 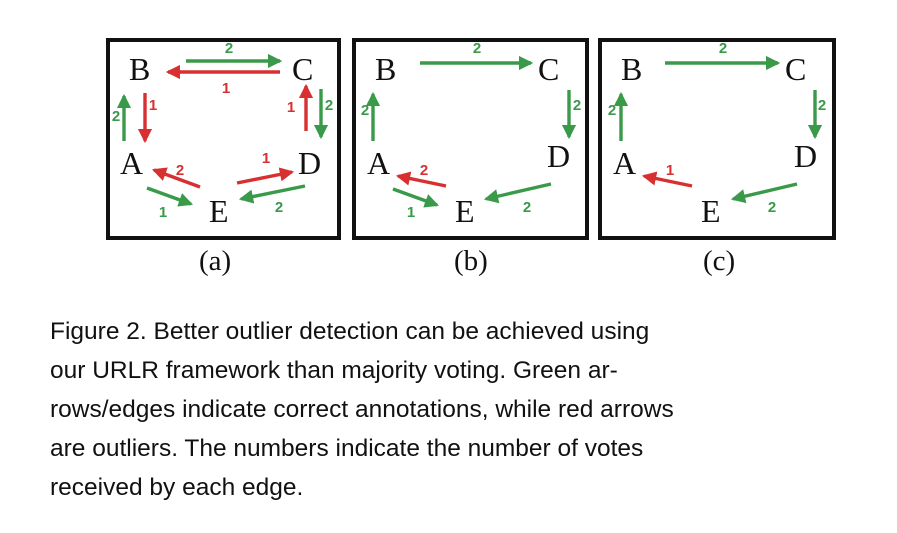 I want to click on edge-e-a: 1, so click(x=667, y=175).